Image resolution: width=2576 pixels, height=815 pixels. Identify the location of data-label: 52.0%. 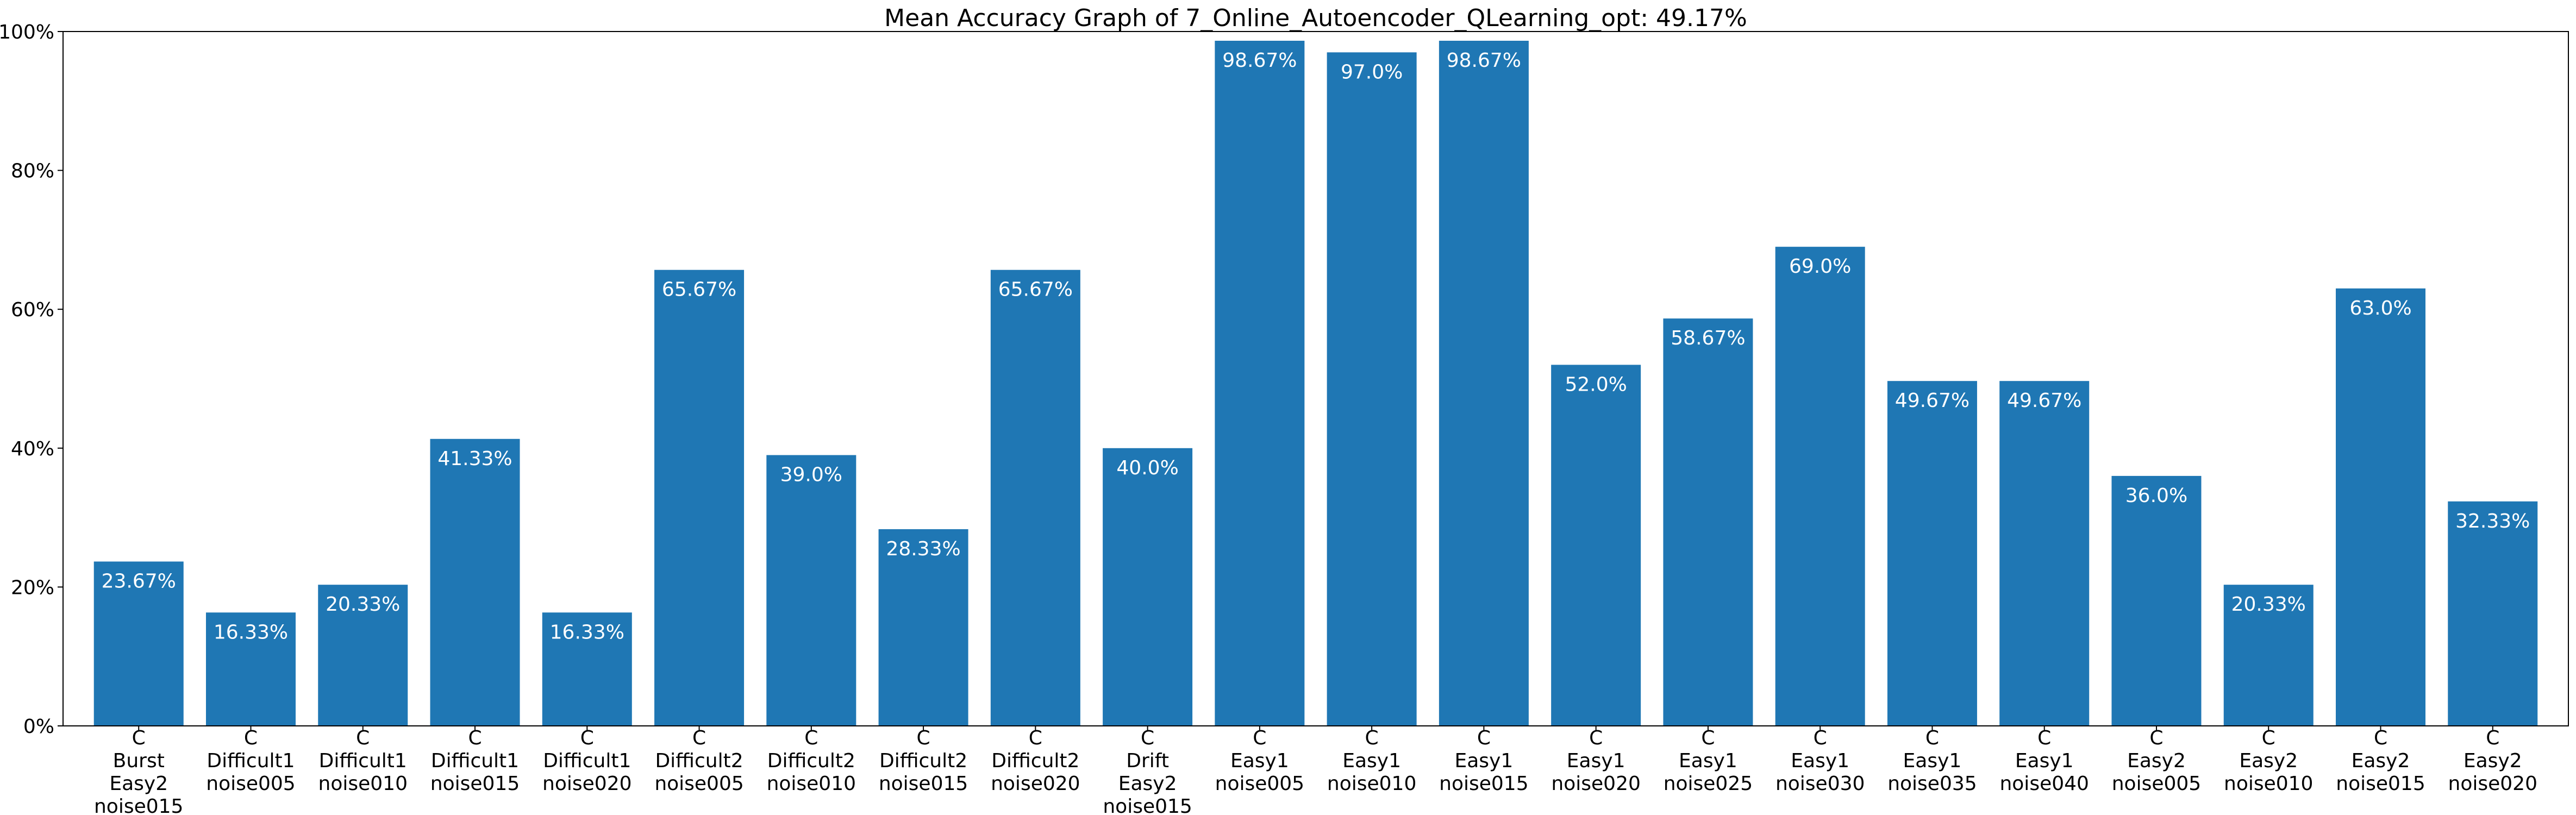
(1596, 384).